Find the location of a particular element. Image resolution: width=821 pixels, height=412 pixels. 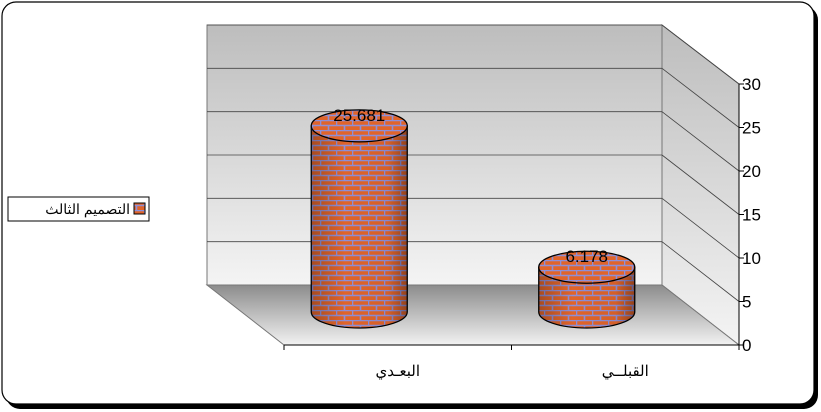

x-tick-label: القبلــي is located at coordinates (625, 371).